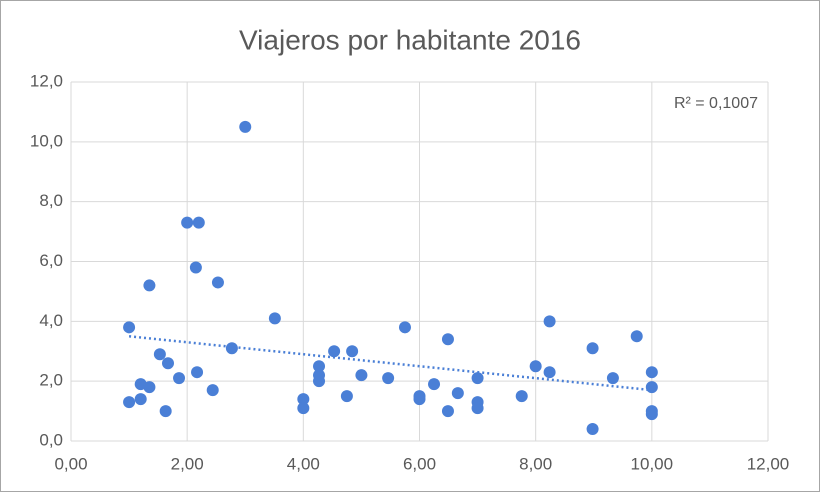  I want to click on x-tick-label: 4,00, so click(303, 463).